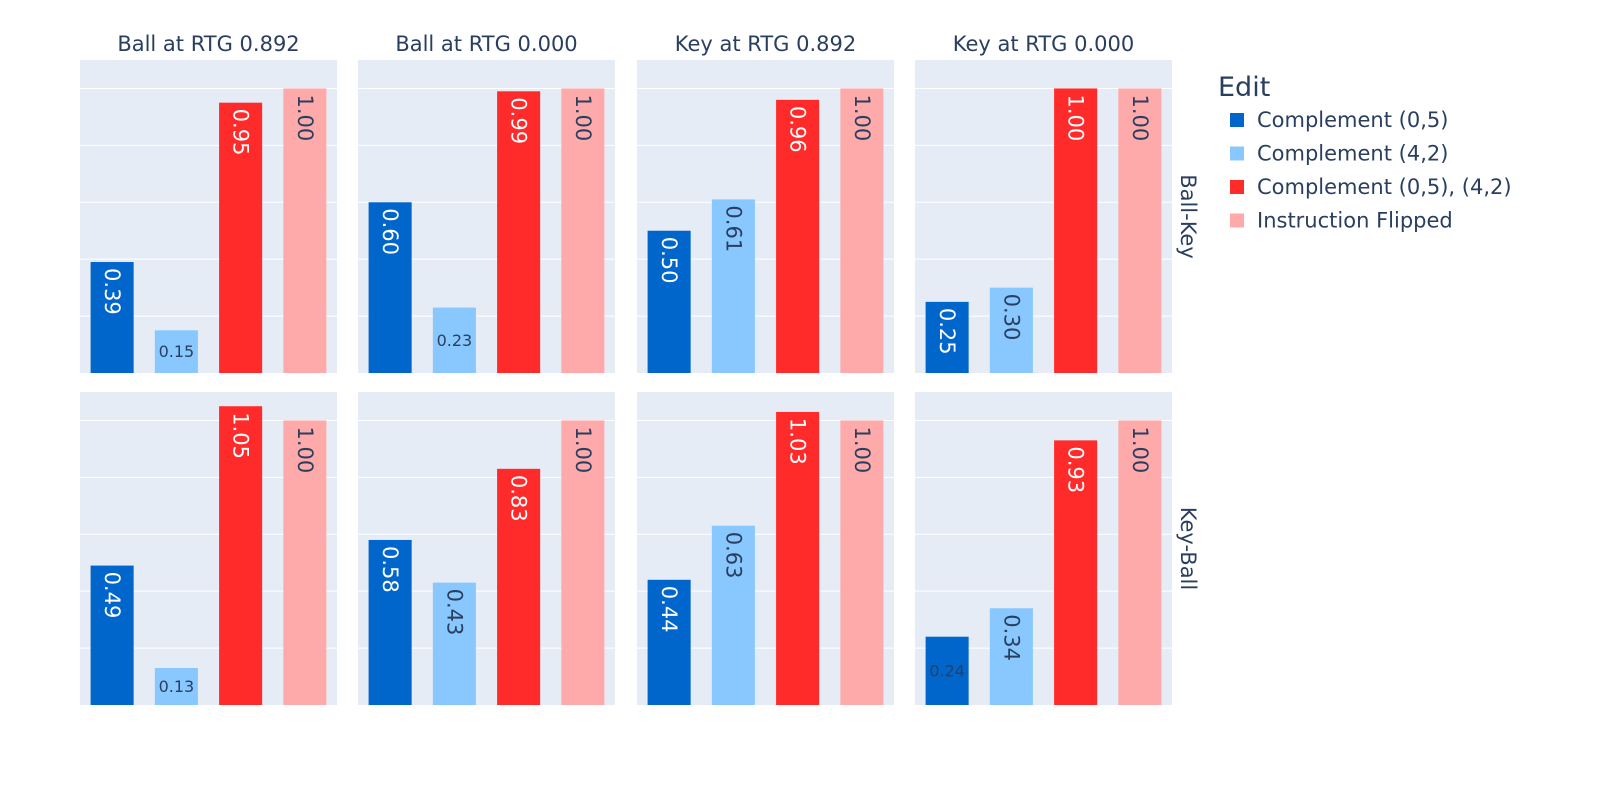 The height and width of the screenshot is (800, 1600). What do you see at coordinates (798, 129) in the screenshot?
I see `bar-value-label: 0.96` at bounding box center [798, 129].